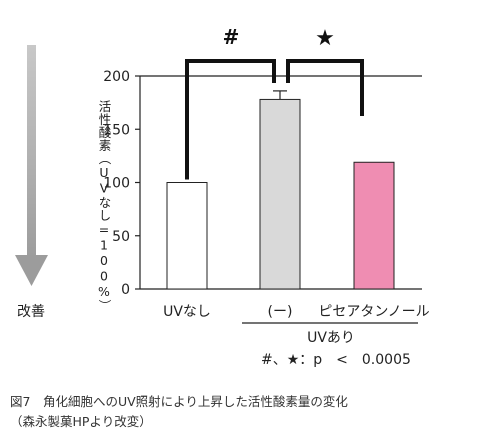 The width and height of the screenshot is (480, 437). Describe the element at coordinates (116, 184) in the screenshot. I see `y-tick-label: 100` at that location.